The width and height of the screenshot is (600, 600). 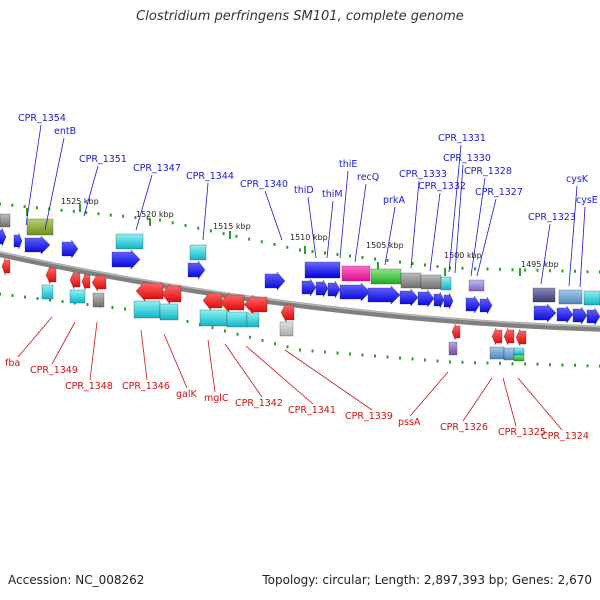 I want to click on scale-label: 1505 kbp, so click(x=385, y=245).